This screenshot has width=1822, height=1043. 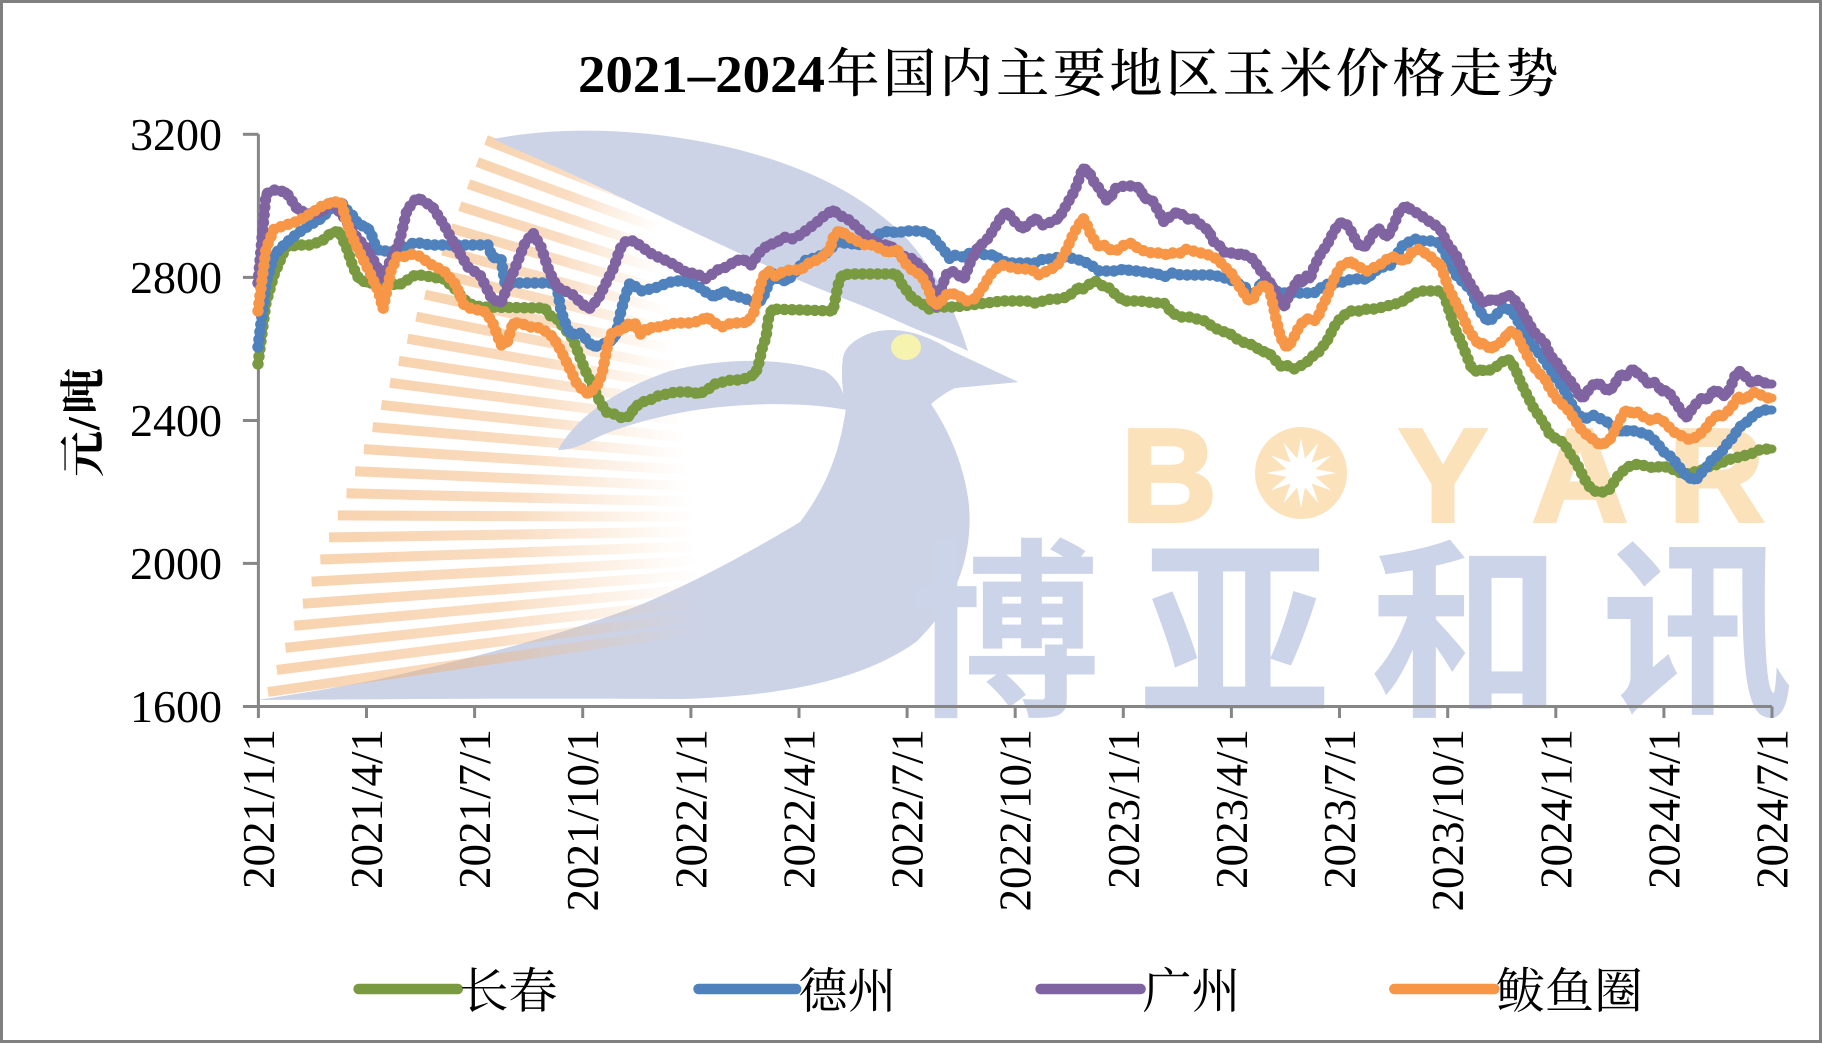 I want to click on svg-text: 2021/1/1, so click(x=259, y=809).